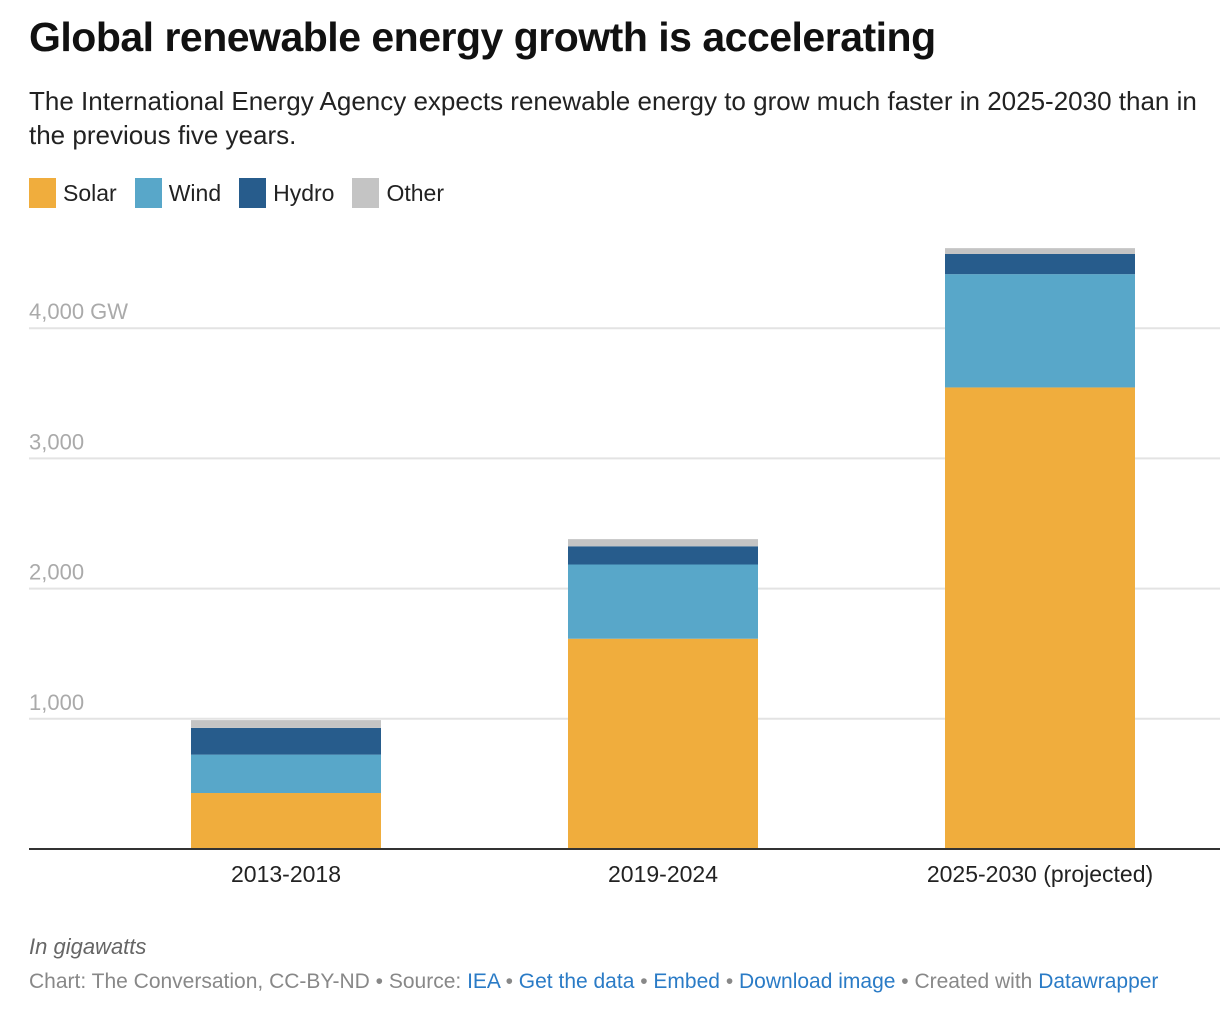 The height and width of the screenshot is (1028, 1220). I want to click on unit-note: In gigawatts, so click(88, 946).